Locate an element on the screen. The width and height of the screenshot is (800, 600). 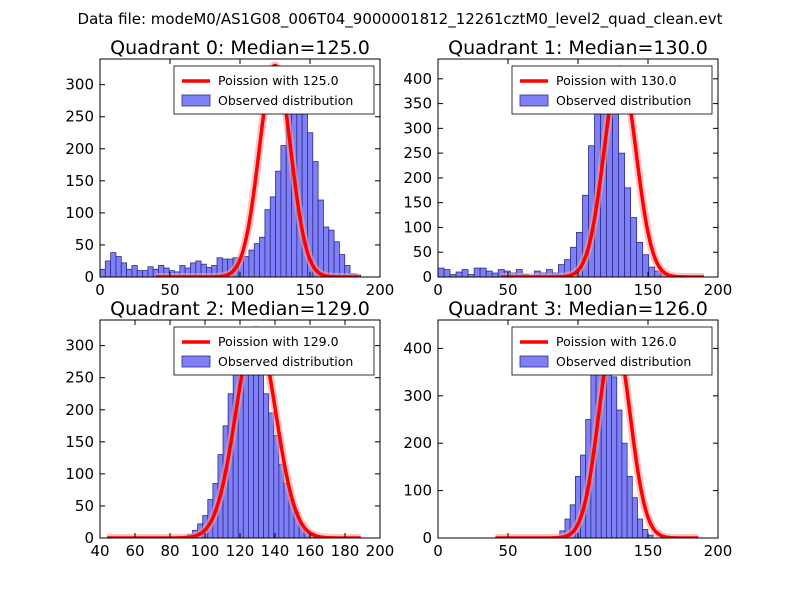
x-tick-label: 180 is located at coordinates (345, 551).